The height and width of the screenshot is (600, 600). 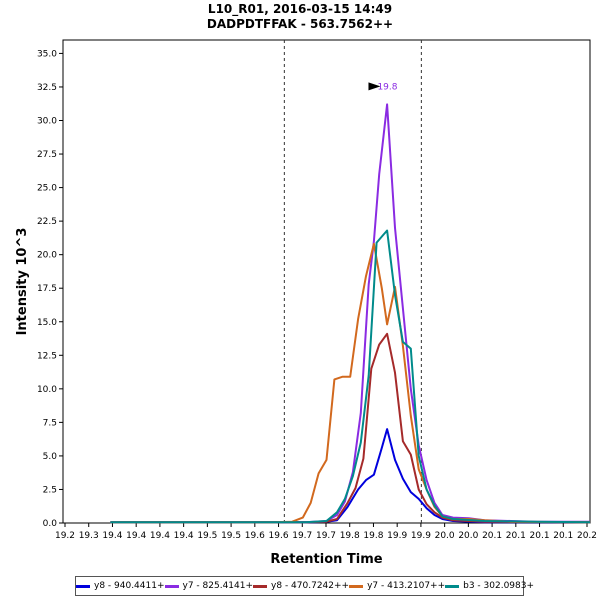 I want to click on legend-label: y8 - 470.7242++, so click(x=310, y=586).